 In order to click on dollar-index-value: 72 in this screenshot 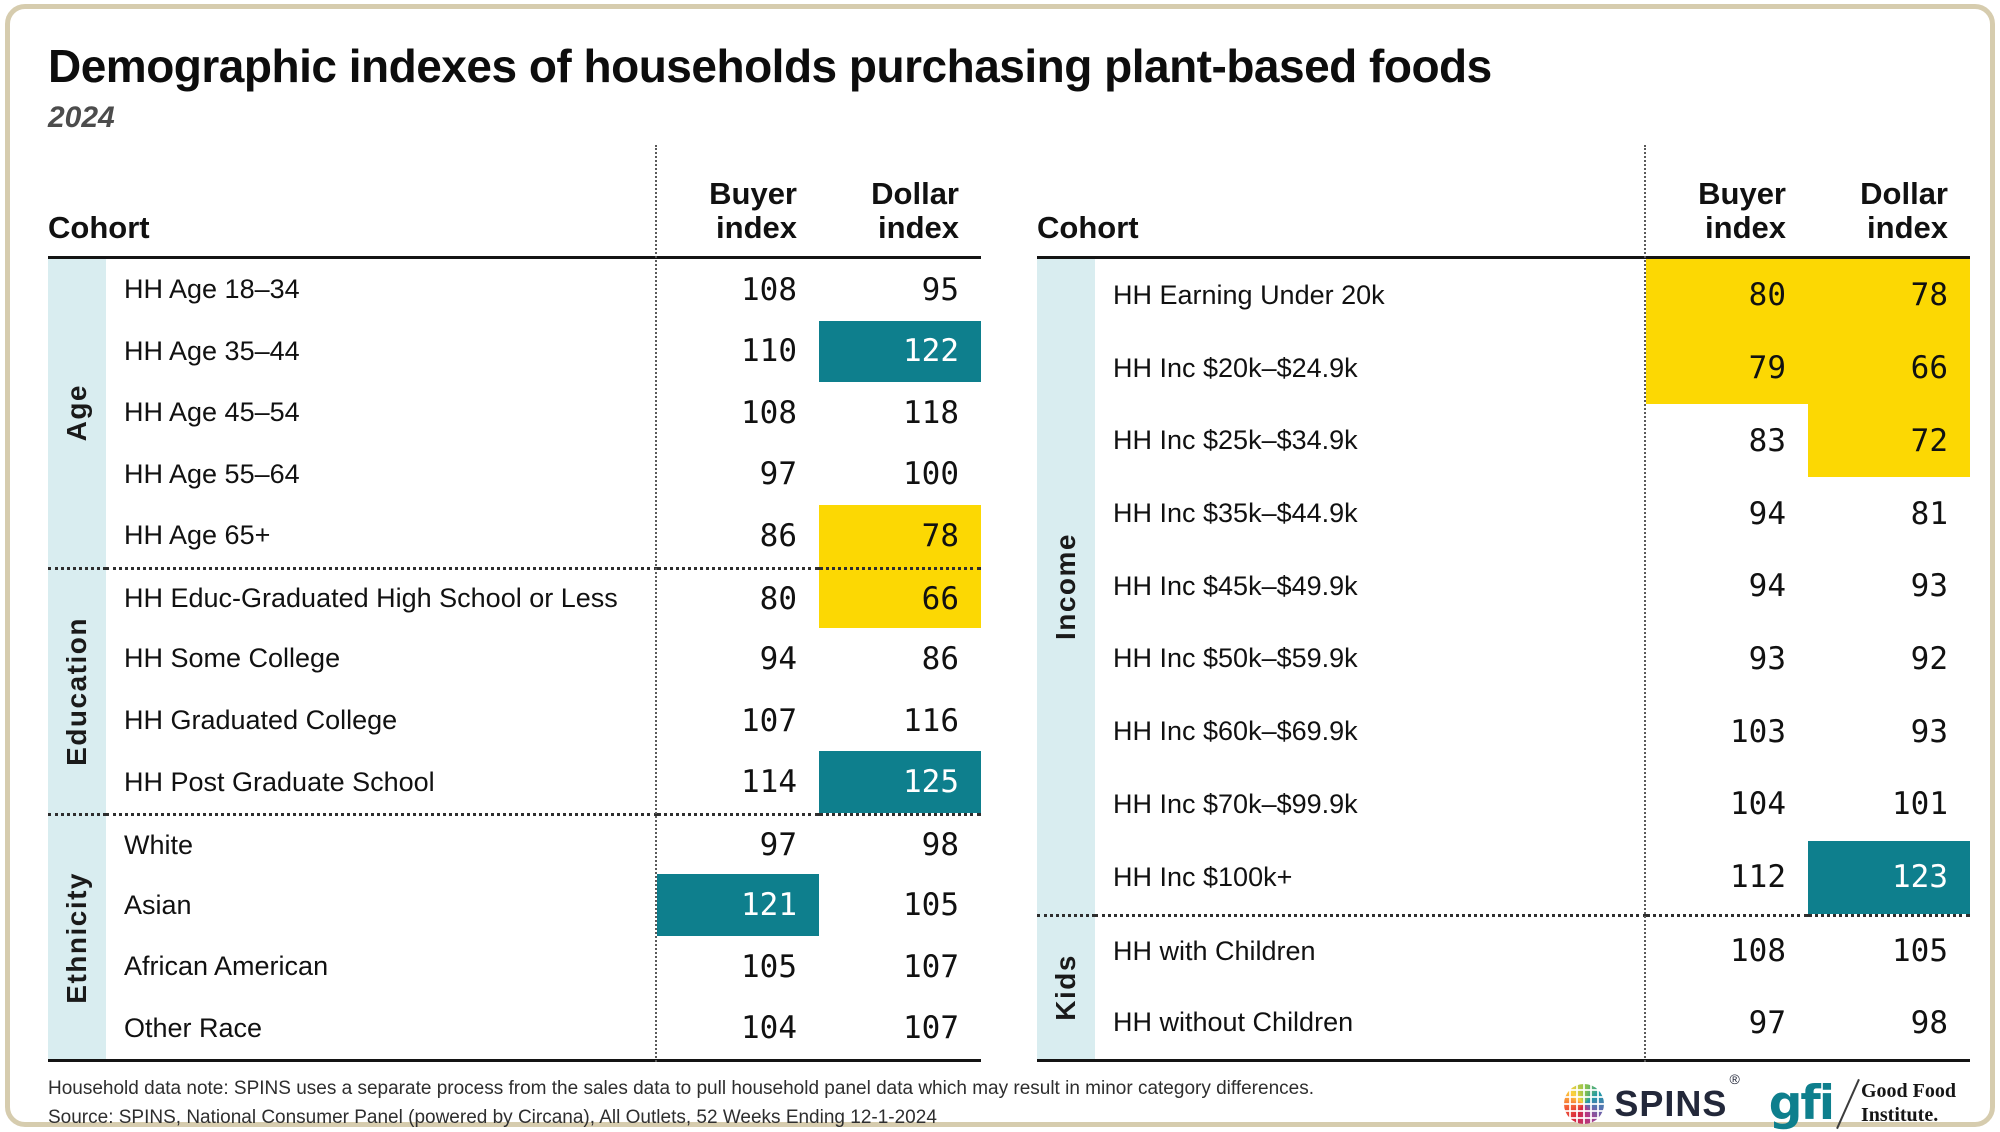, I will do `click(1889, 440)`.